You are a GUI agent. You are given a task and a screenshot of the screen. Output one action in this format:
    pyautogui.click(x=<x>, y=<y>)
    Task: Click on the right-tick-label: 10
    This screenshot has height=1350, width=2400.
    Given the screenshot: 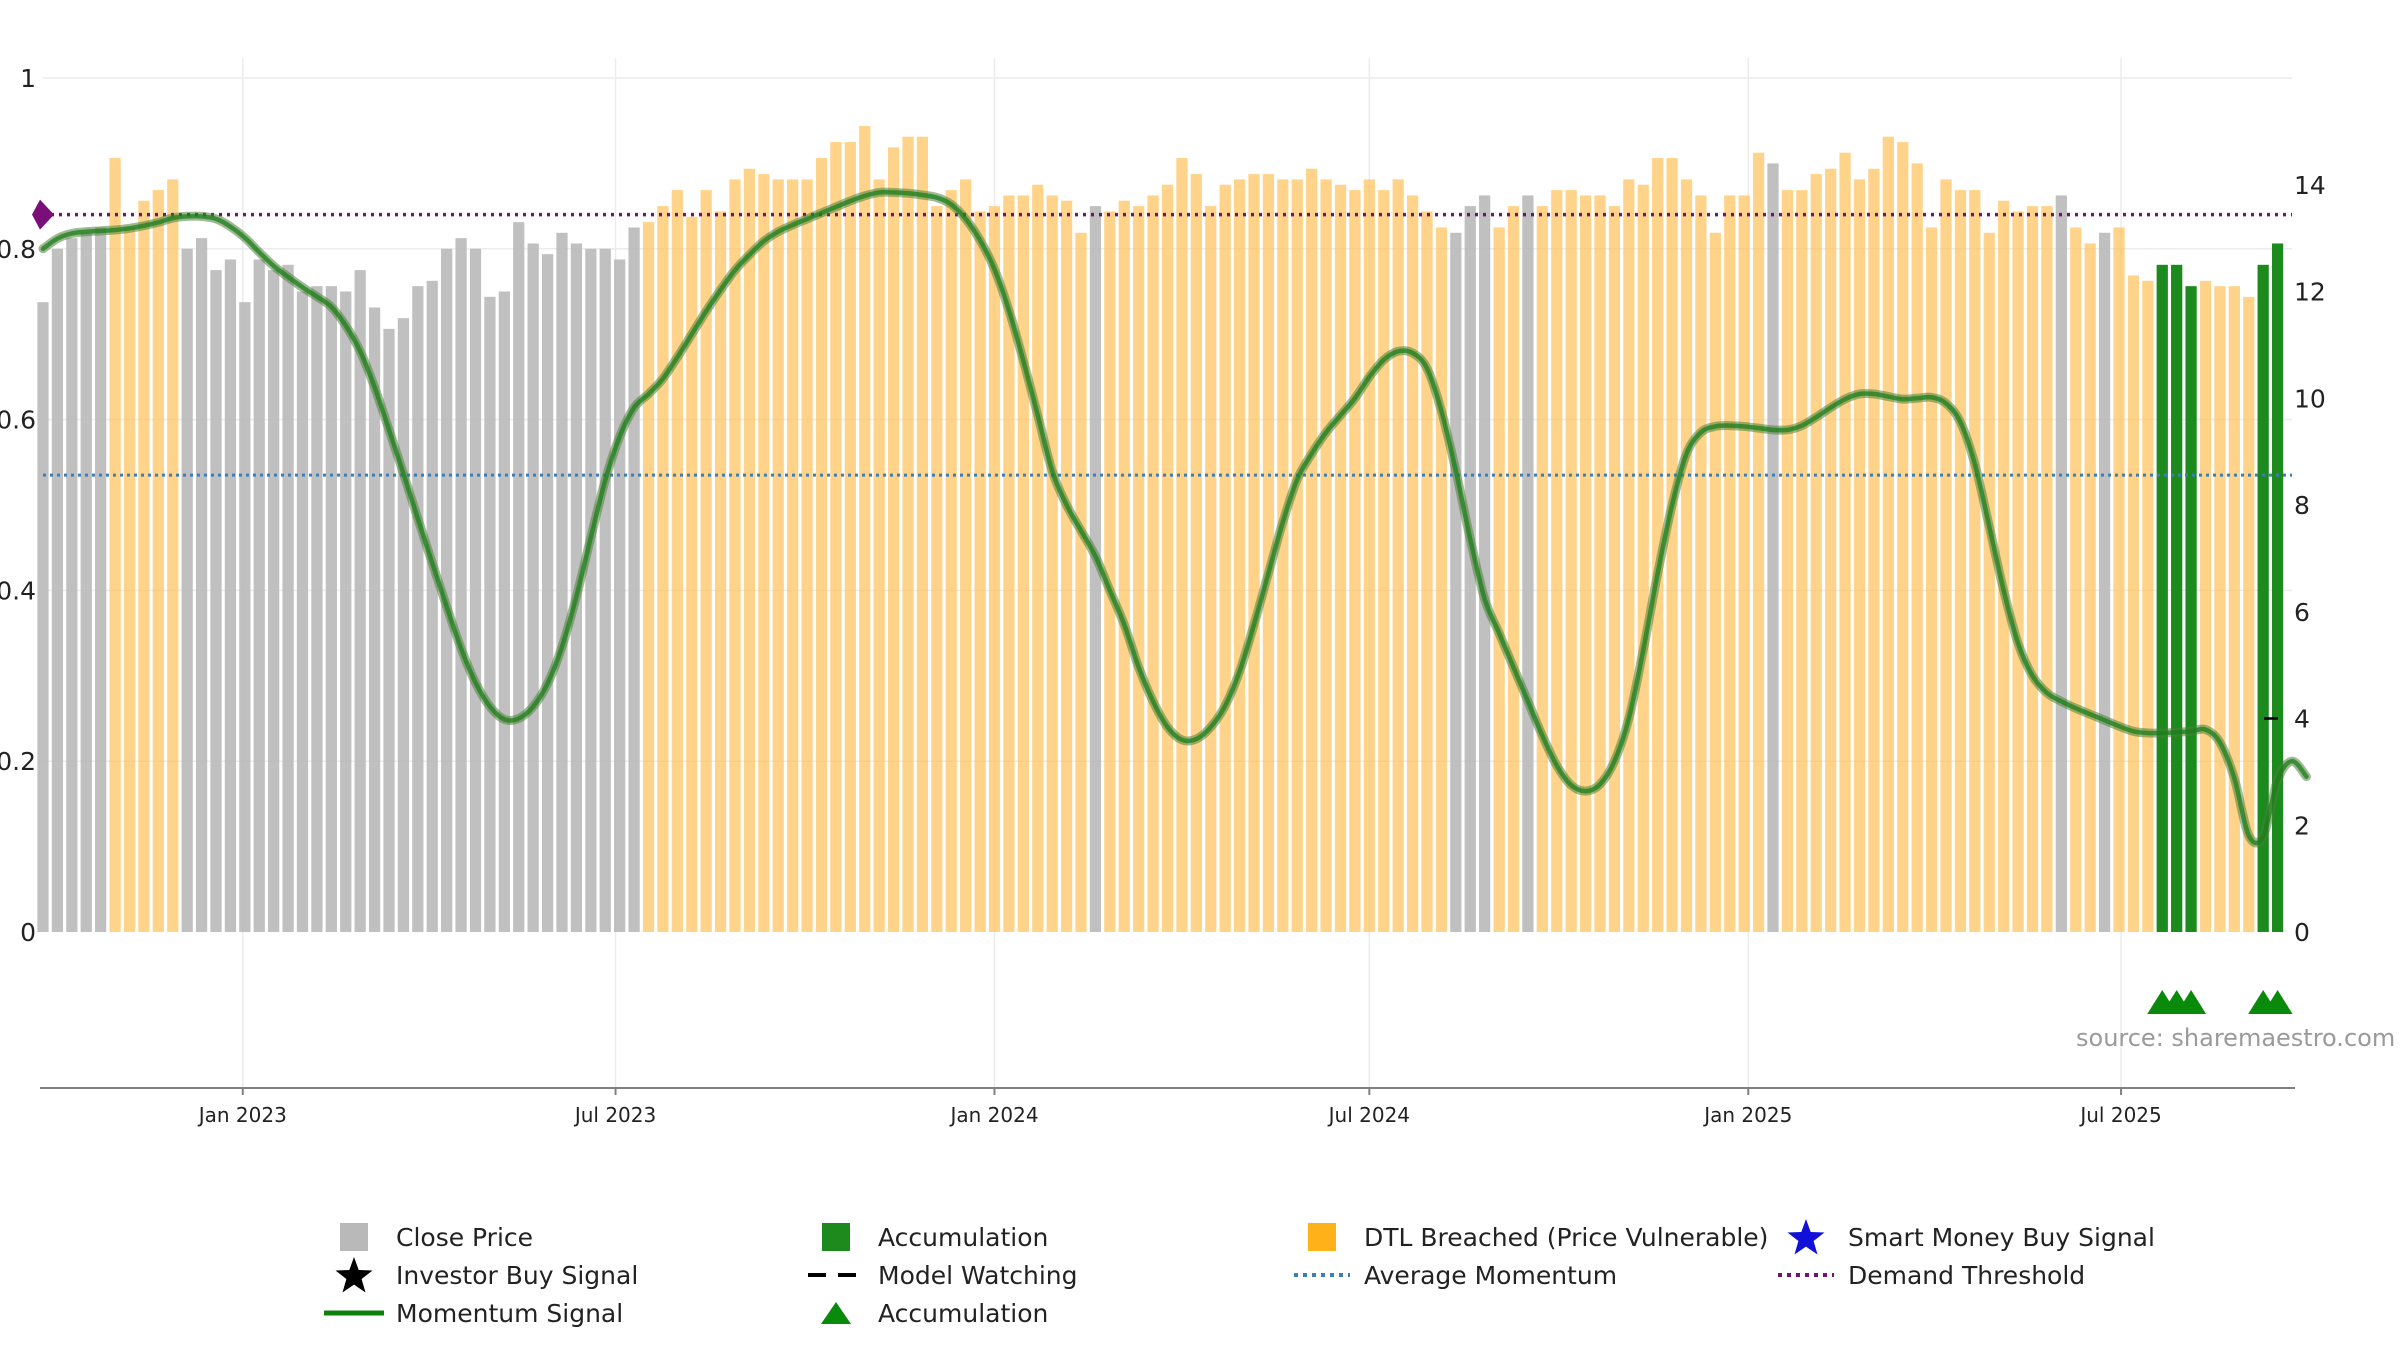 What is the action you would take?
    pyautogui.click(x=2310, y=398)
    